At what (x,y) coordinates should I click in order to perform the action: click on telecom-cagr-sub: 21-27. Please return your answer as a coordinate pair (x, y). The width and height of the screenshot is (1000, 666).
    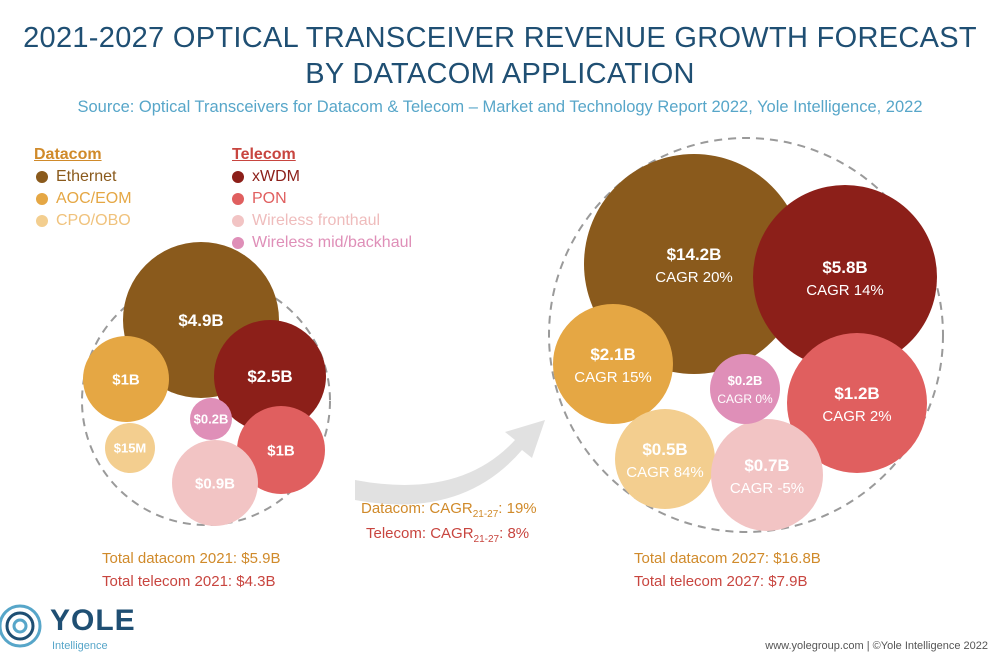
    Looking at the image, I should click on (486, 539).